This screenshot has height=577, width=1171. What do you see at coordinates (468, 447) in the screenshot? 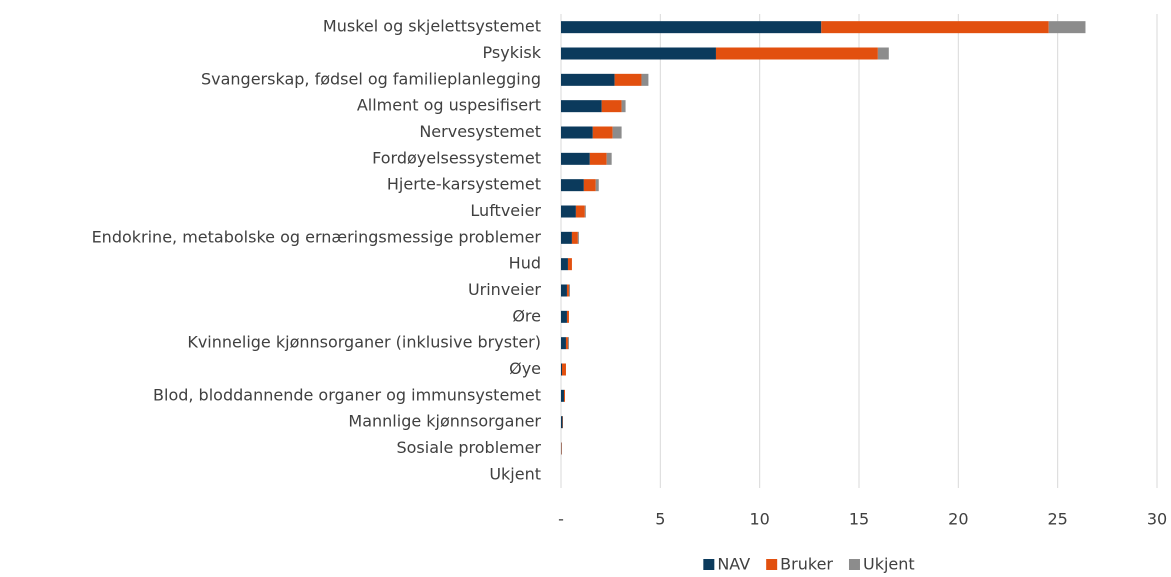
I see `y-tick-label: Sosiale problemer` at bounding box center [468, 447].